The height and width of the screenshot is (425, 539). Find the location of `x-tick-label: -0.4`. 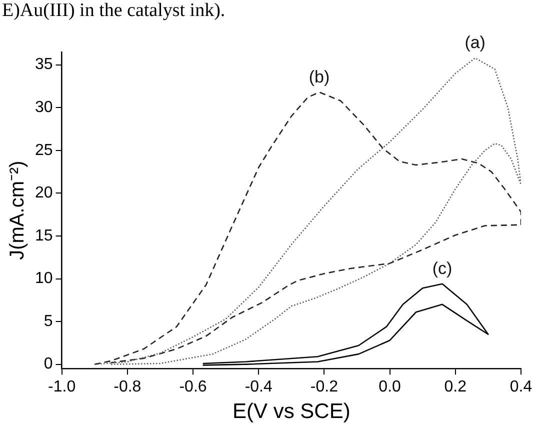

x-tick-label: -0.4 is located at coordinates (258, 387).